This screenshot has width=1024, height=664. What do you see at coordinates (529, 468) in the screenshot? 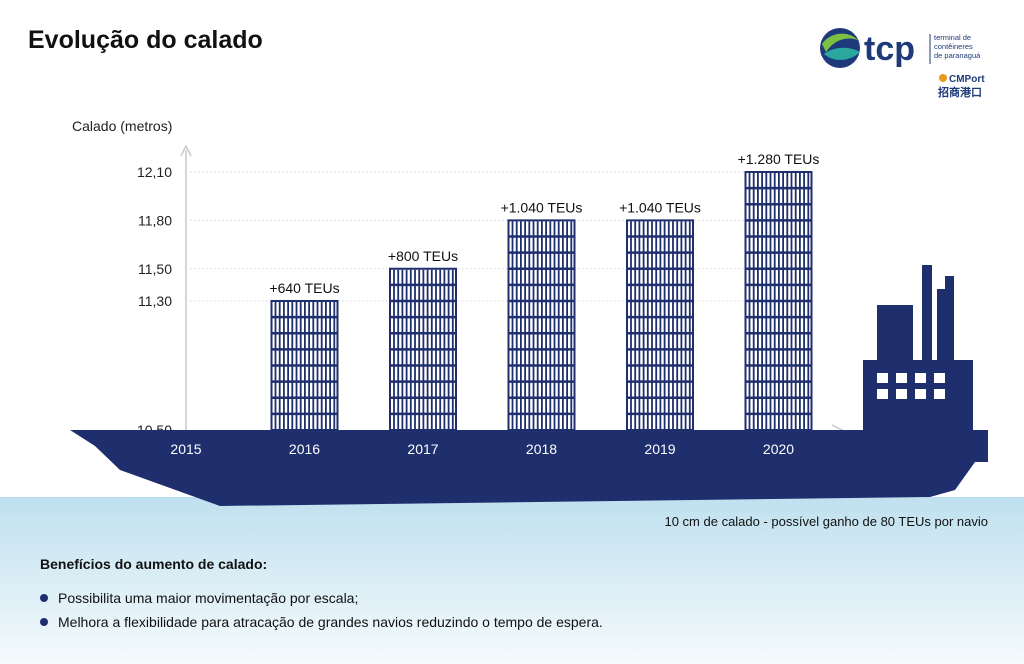
I see `ship-hull` at bounding box center [529, 468].